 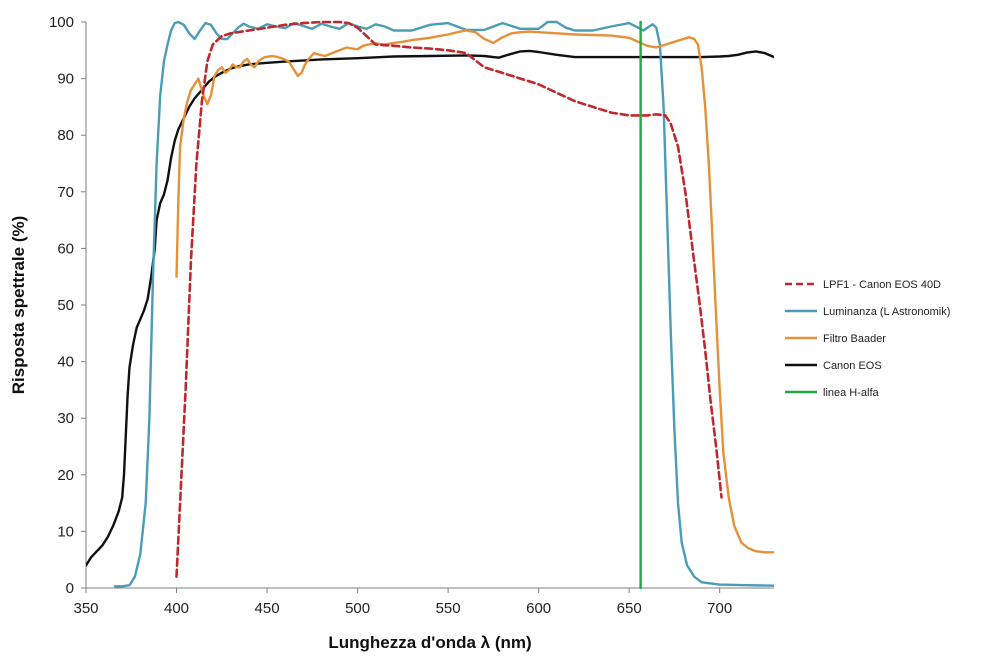 What do you see at coordinates (882, 285) in the screenshot?
I see `legend-label-lpf1-canon-eos-40d: LPF1 - Canon EOS 40D` at bounding box center [882, 285].